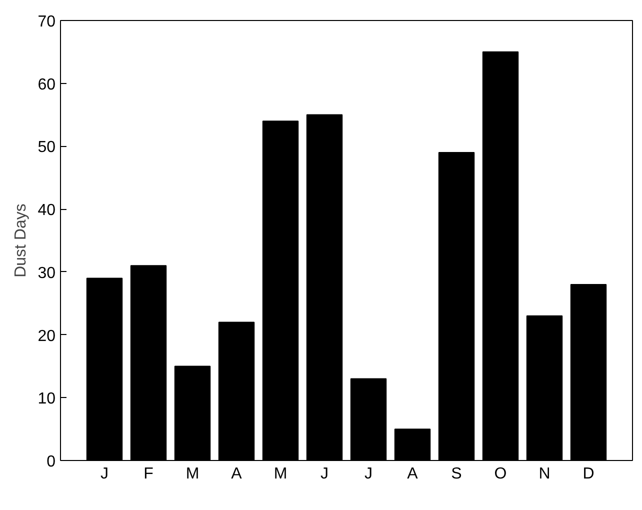  Describe the element at coordinates (47, 22) in the screenshot. I see `y-tick-label: 70` at that location.